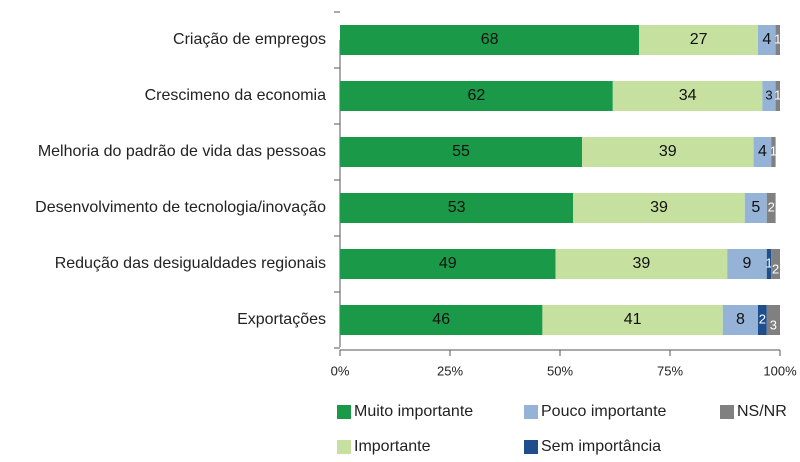 The width and height of the screenshot is (800, 462). I want to click on data-label: 62, so click(477, 95).